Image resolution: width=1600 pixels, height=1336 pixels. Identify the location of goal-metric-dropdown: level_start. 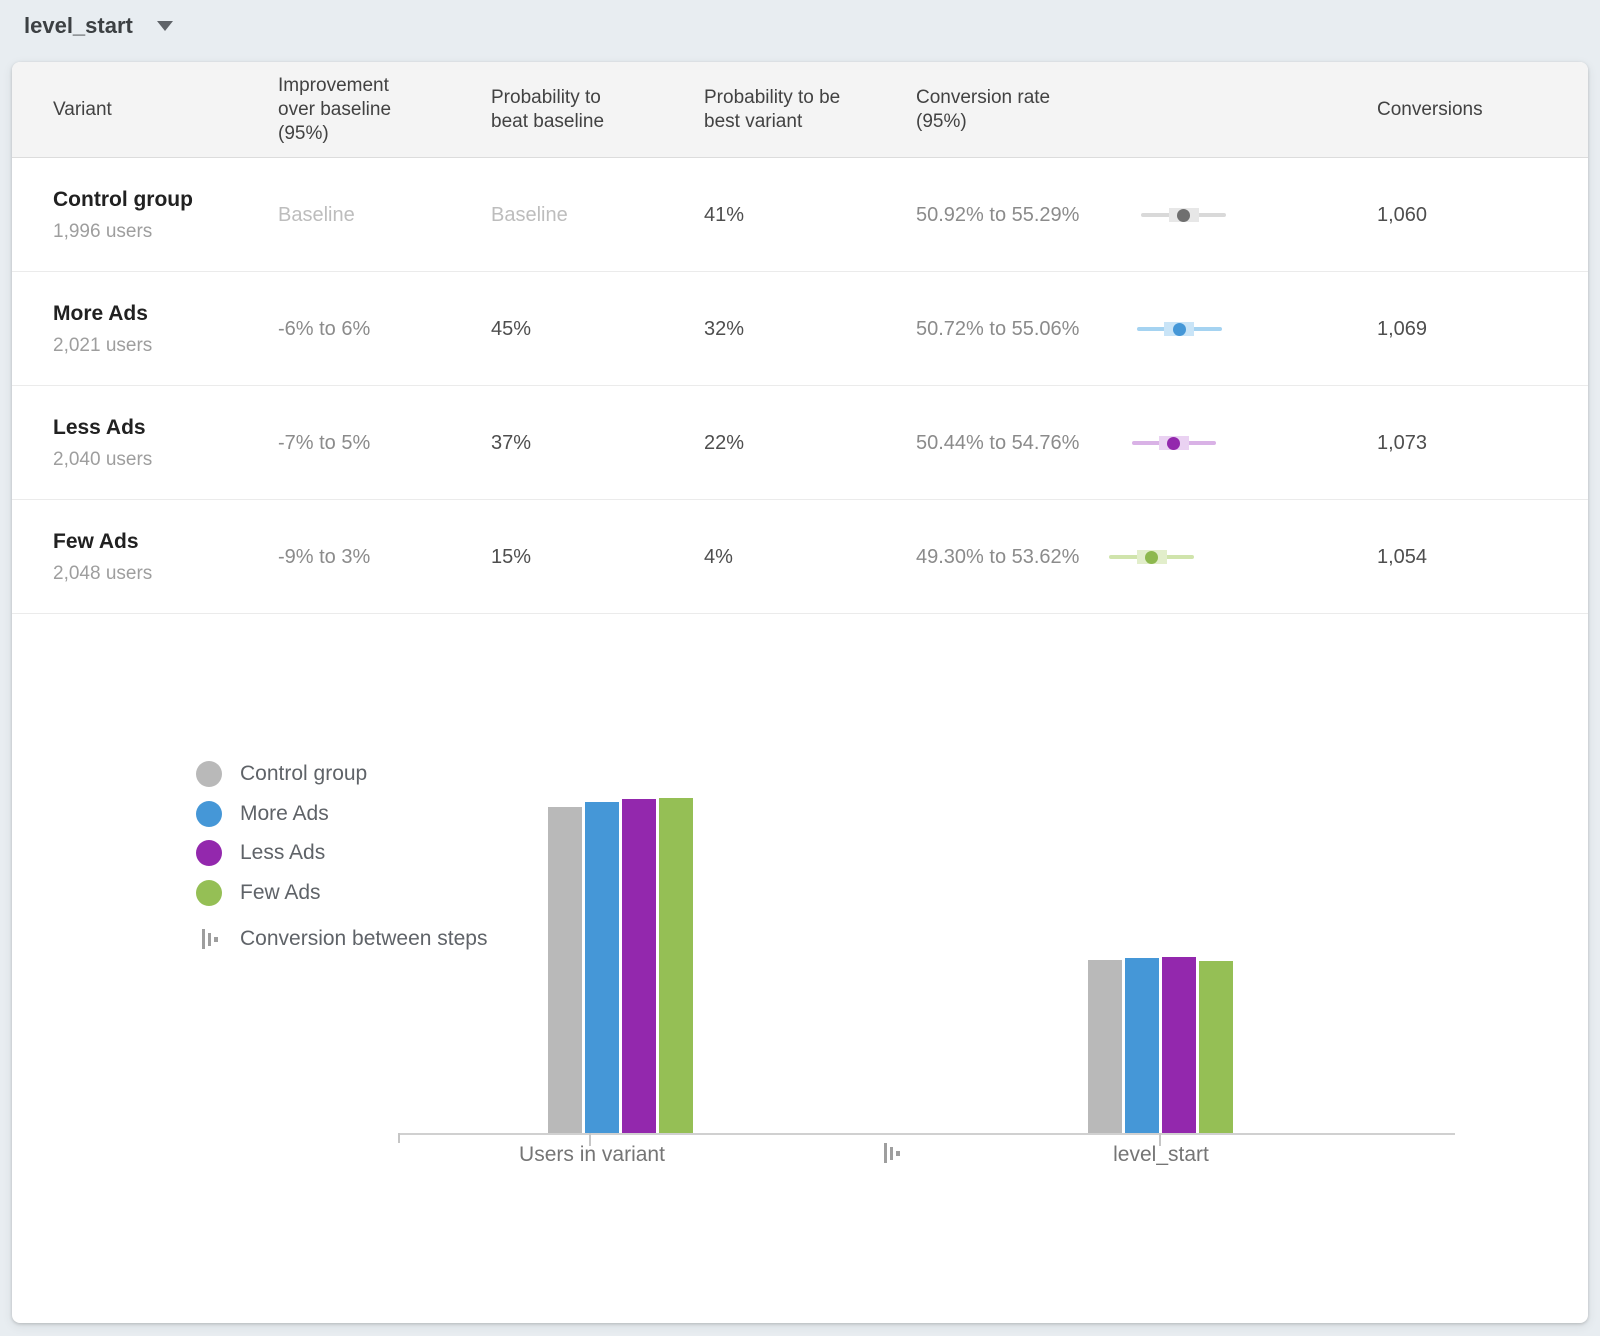
(98, 26).